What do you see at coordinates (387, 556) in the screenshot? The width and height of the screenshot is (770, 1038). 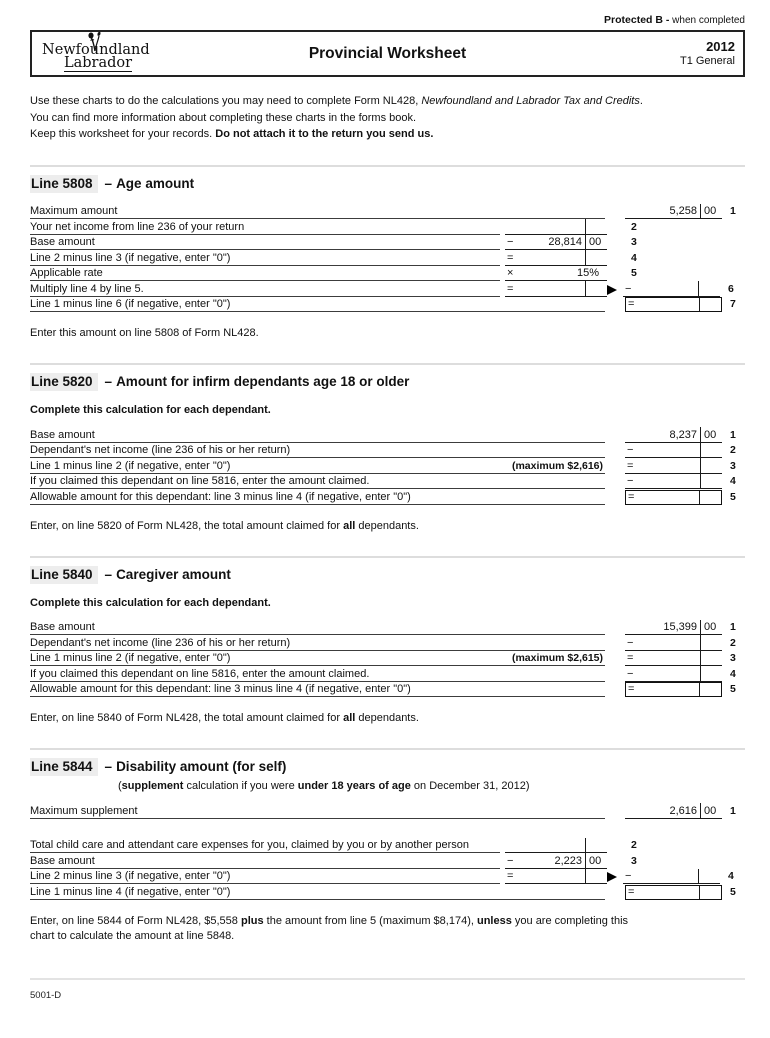 I see `section-divider` at bounding box center [387, 556].